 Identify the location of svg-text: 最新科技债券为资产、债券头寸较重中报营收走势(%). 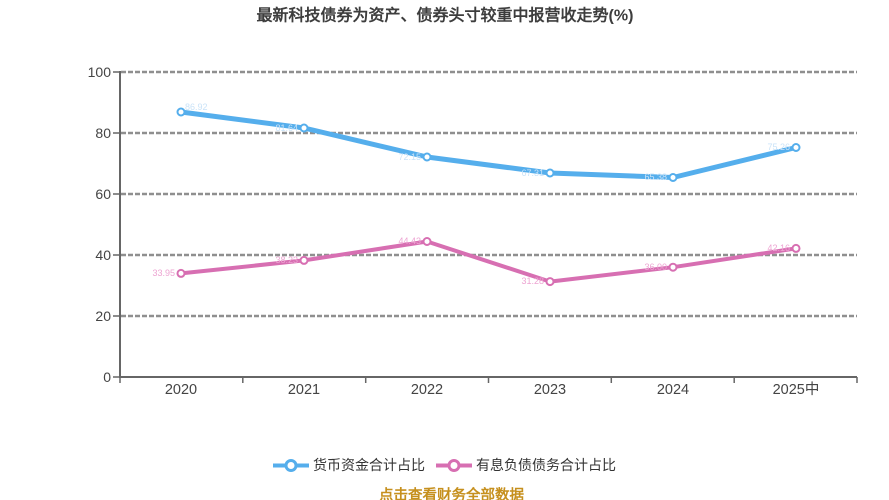
(445, 15).